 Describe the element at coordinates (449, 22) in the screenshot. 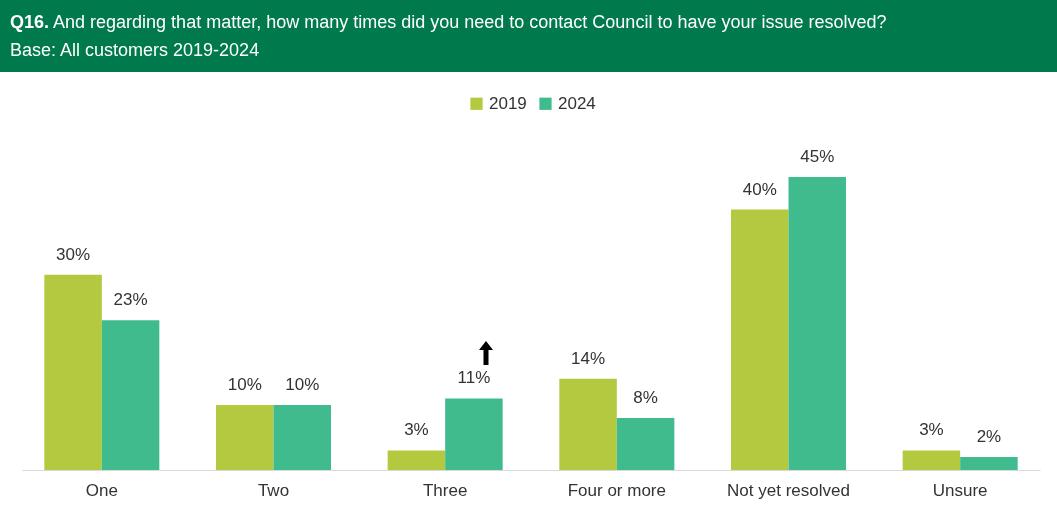

I see `chart-title: Q16. And regarding that matter, how many times did you need to contact Council to have your issue resolved?` at that location.